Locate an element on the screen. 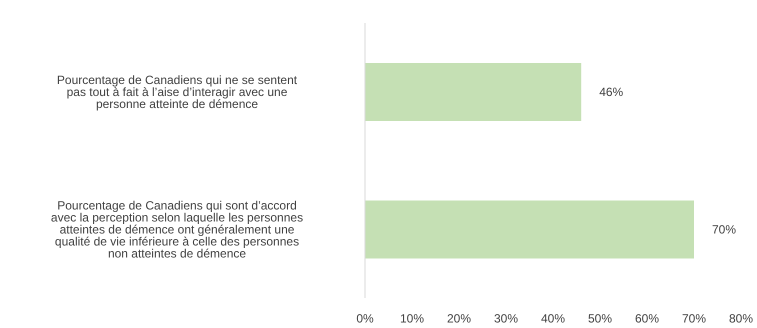  data-label: 46% is located at coordinates (611, 92).